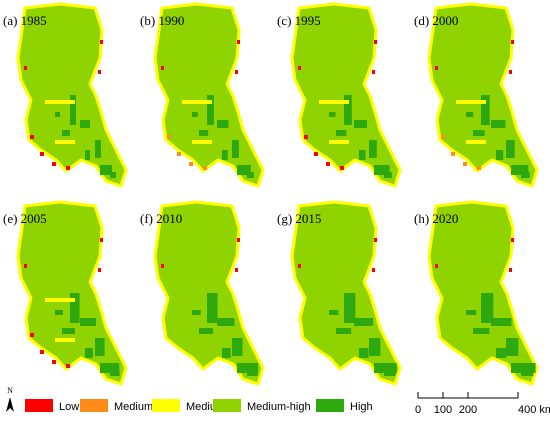  Describe the element at coordinates (10, 404) in the screenshot. I see `north-arrow-shape` at that location.